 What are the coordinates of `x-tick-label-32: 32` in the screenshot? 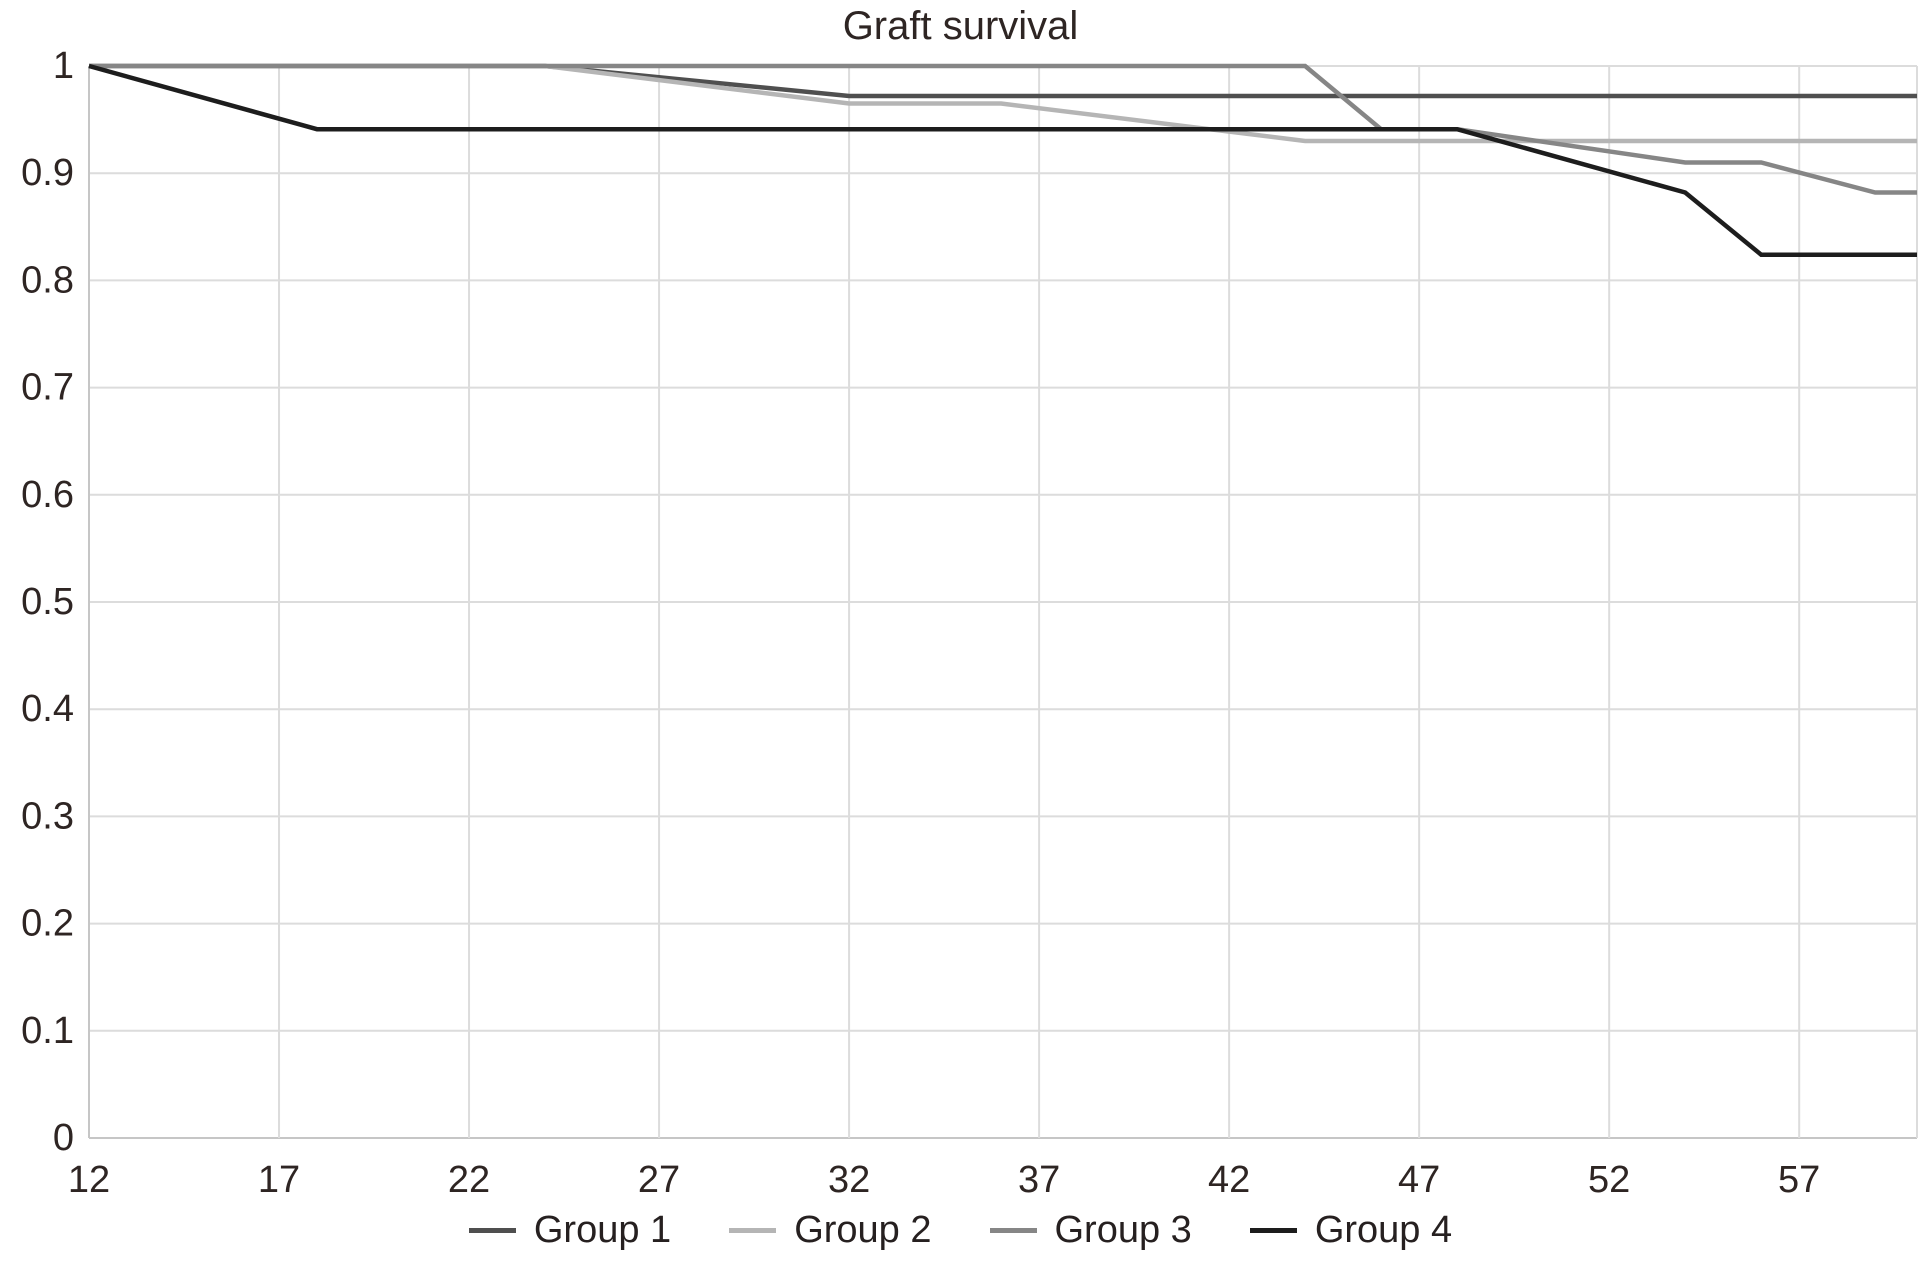 It's located at (849, 1180).